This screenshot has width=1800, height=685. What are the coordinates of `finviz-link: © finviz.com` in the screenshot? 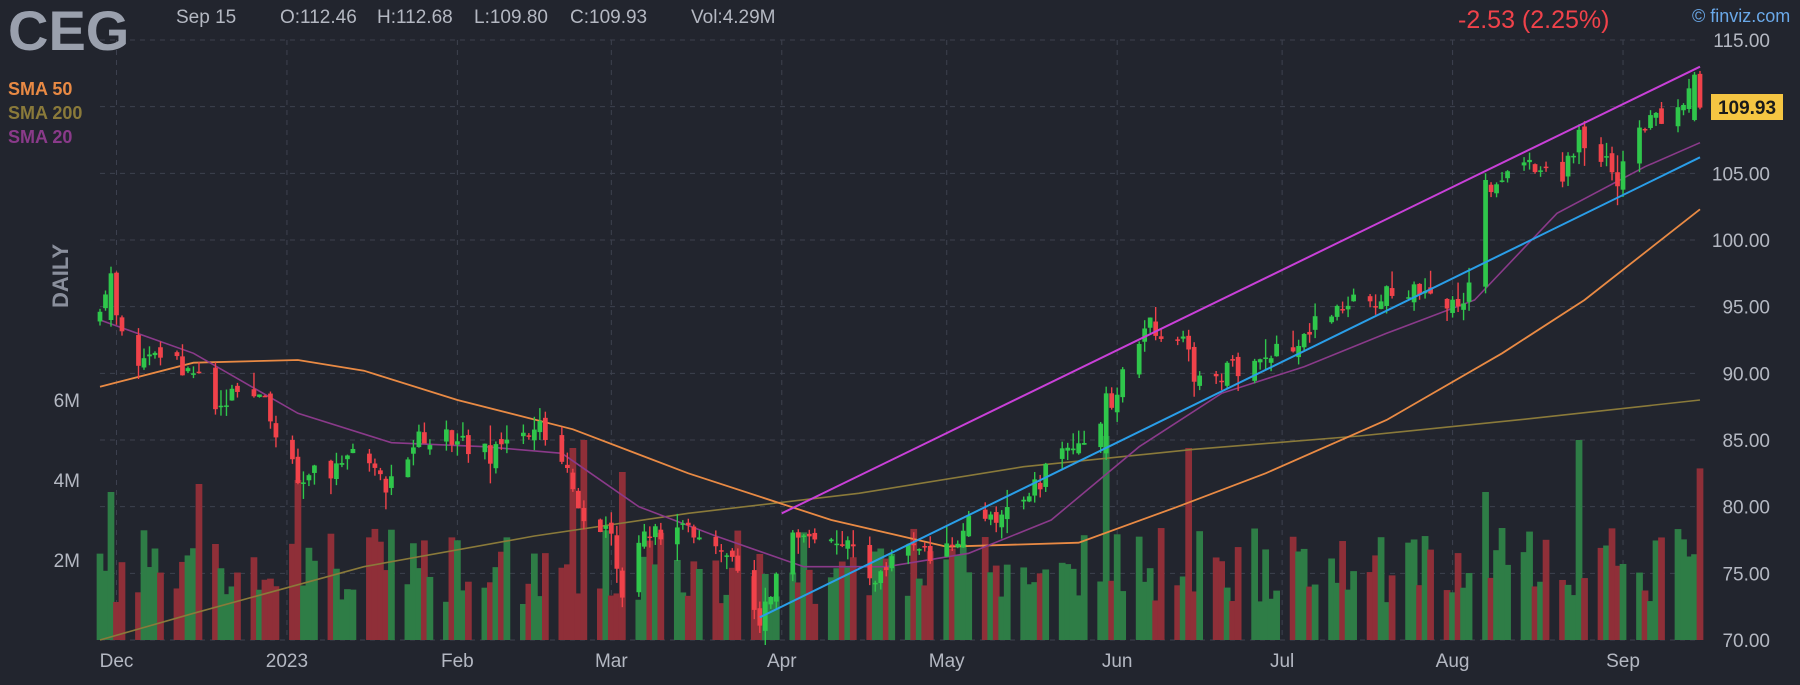 It's located at (1741, 16).